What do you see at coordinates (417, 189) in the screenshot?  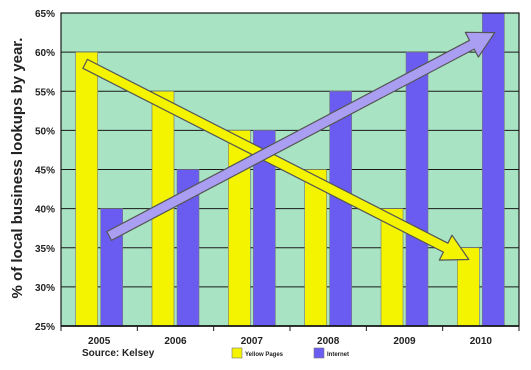 I see `bar-internet-2009` at bounding box center [417, 189].